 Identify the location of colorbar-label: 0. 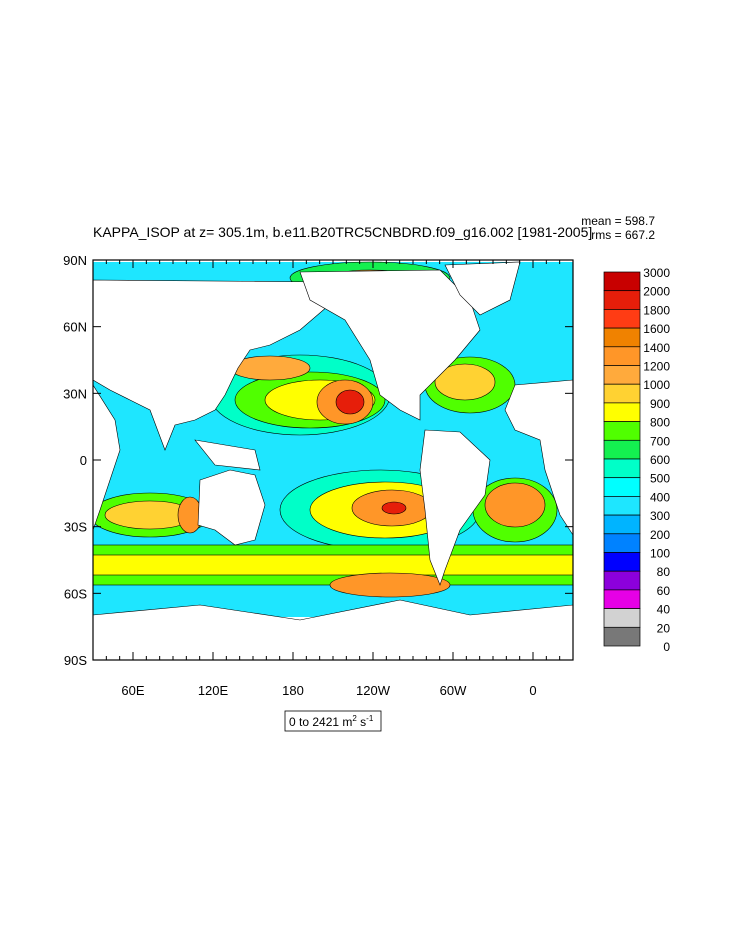
(666, 647).